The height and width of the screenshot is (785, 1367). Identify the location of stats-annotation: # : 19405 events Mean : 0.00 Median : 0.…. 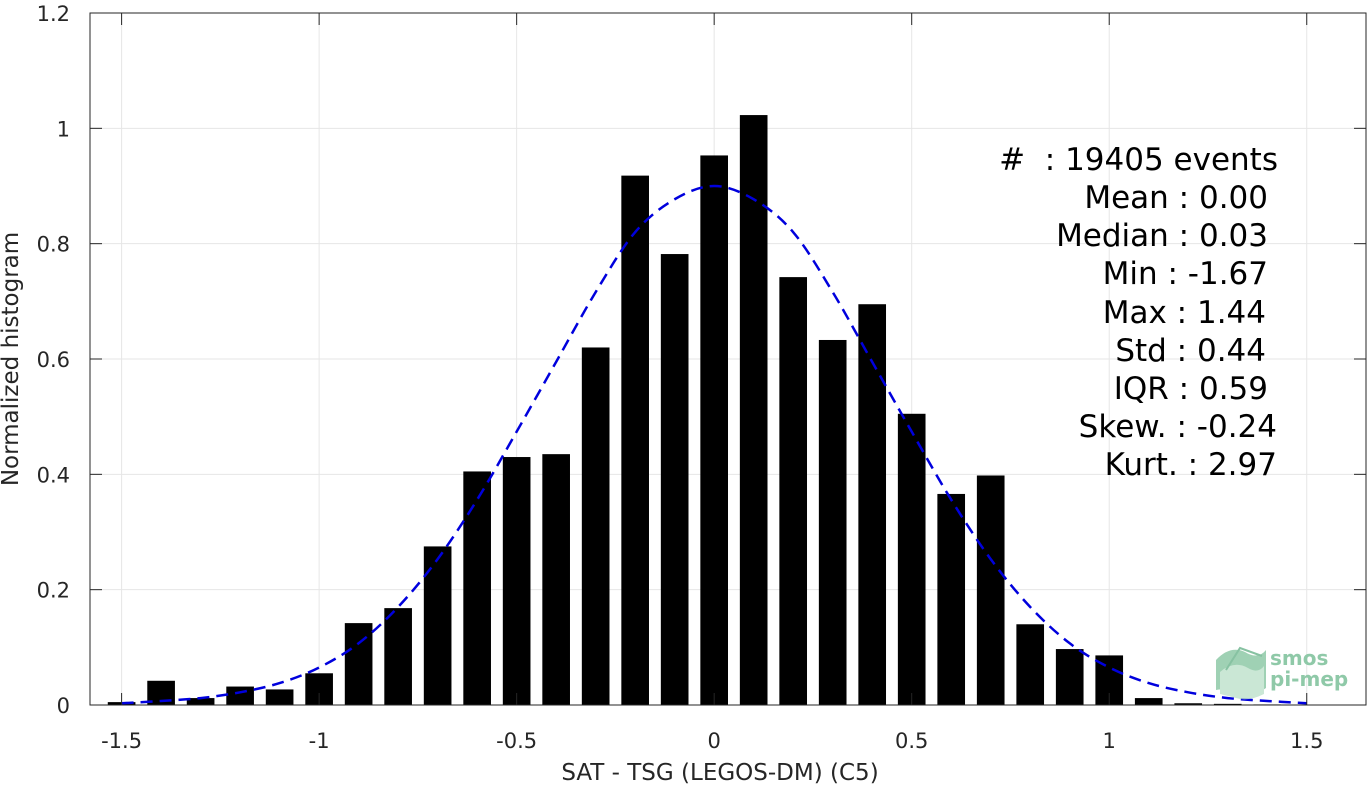
(1138, 312).